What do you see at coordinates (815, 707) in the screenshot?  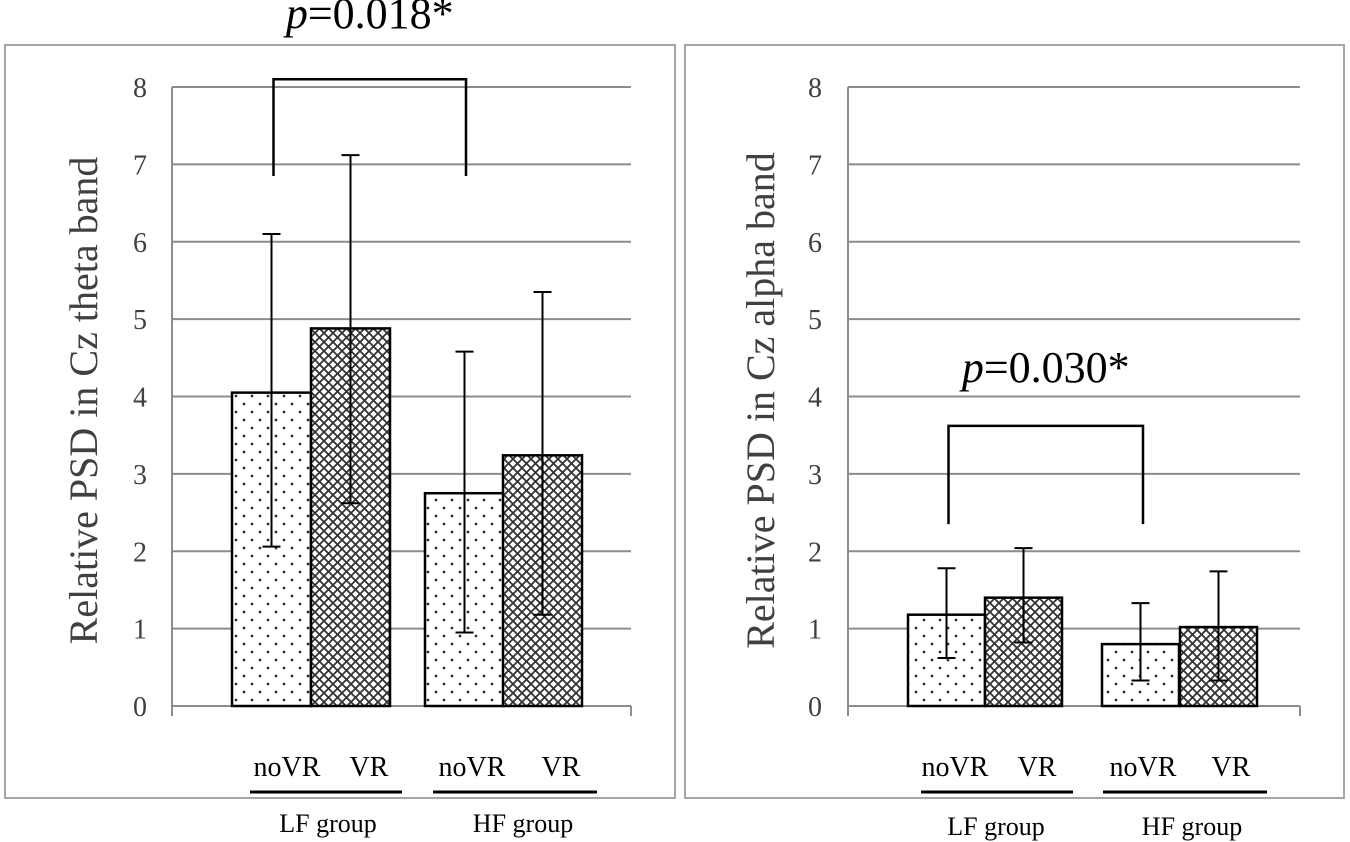 I see `alpha-y-tick-label: 0` at bounding box center [815, 707].